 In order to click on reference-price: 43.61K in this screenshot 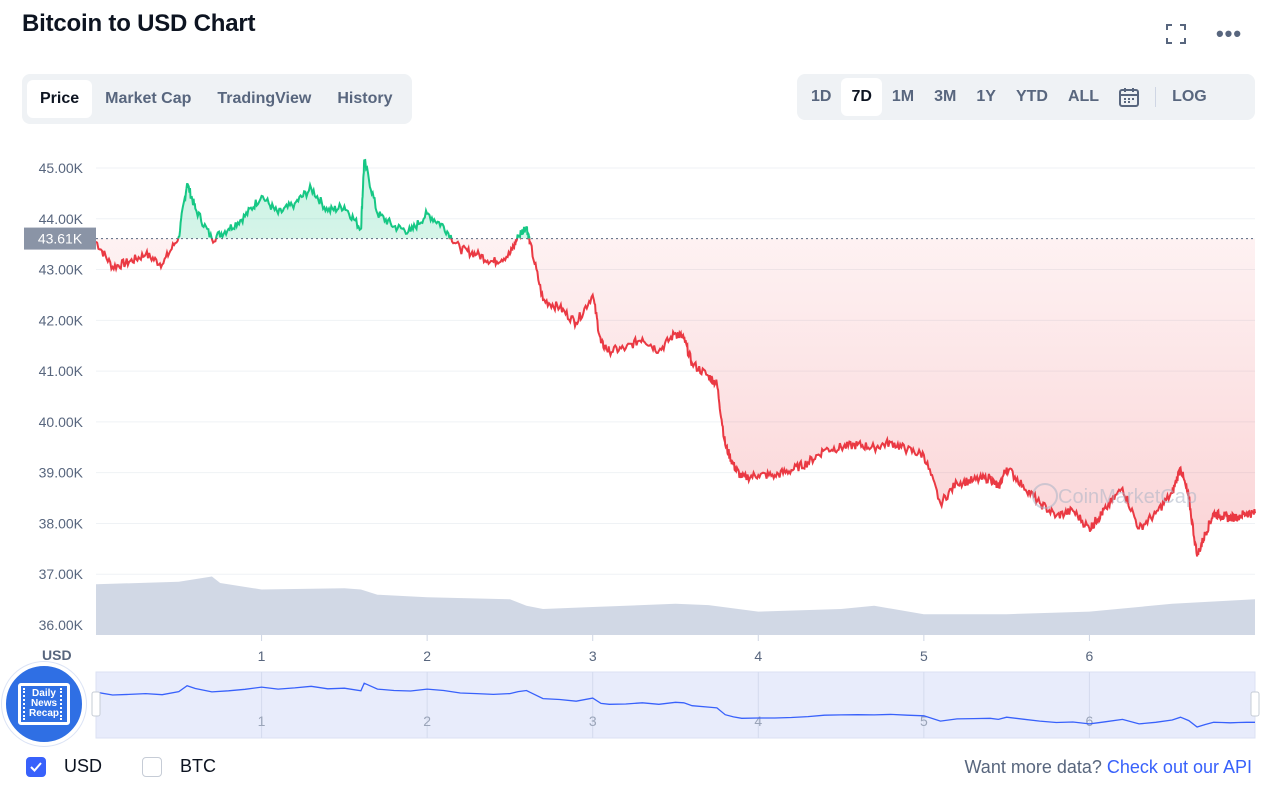, I will do `click(639, 238)`.